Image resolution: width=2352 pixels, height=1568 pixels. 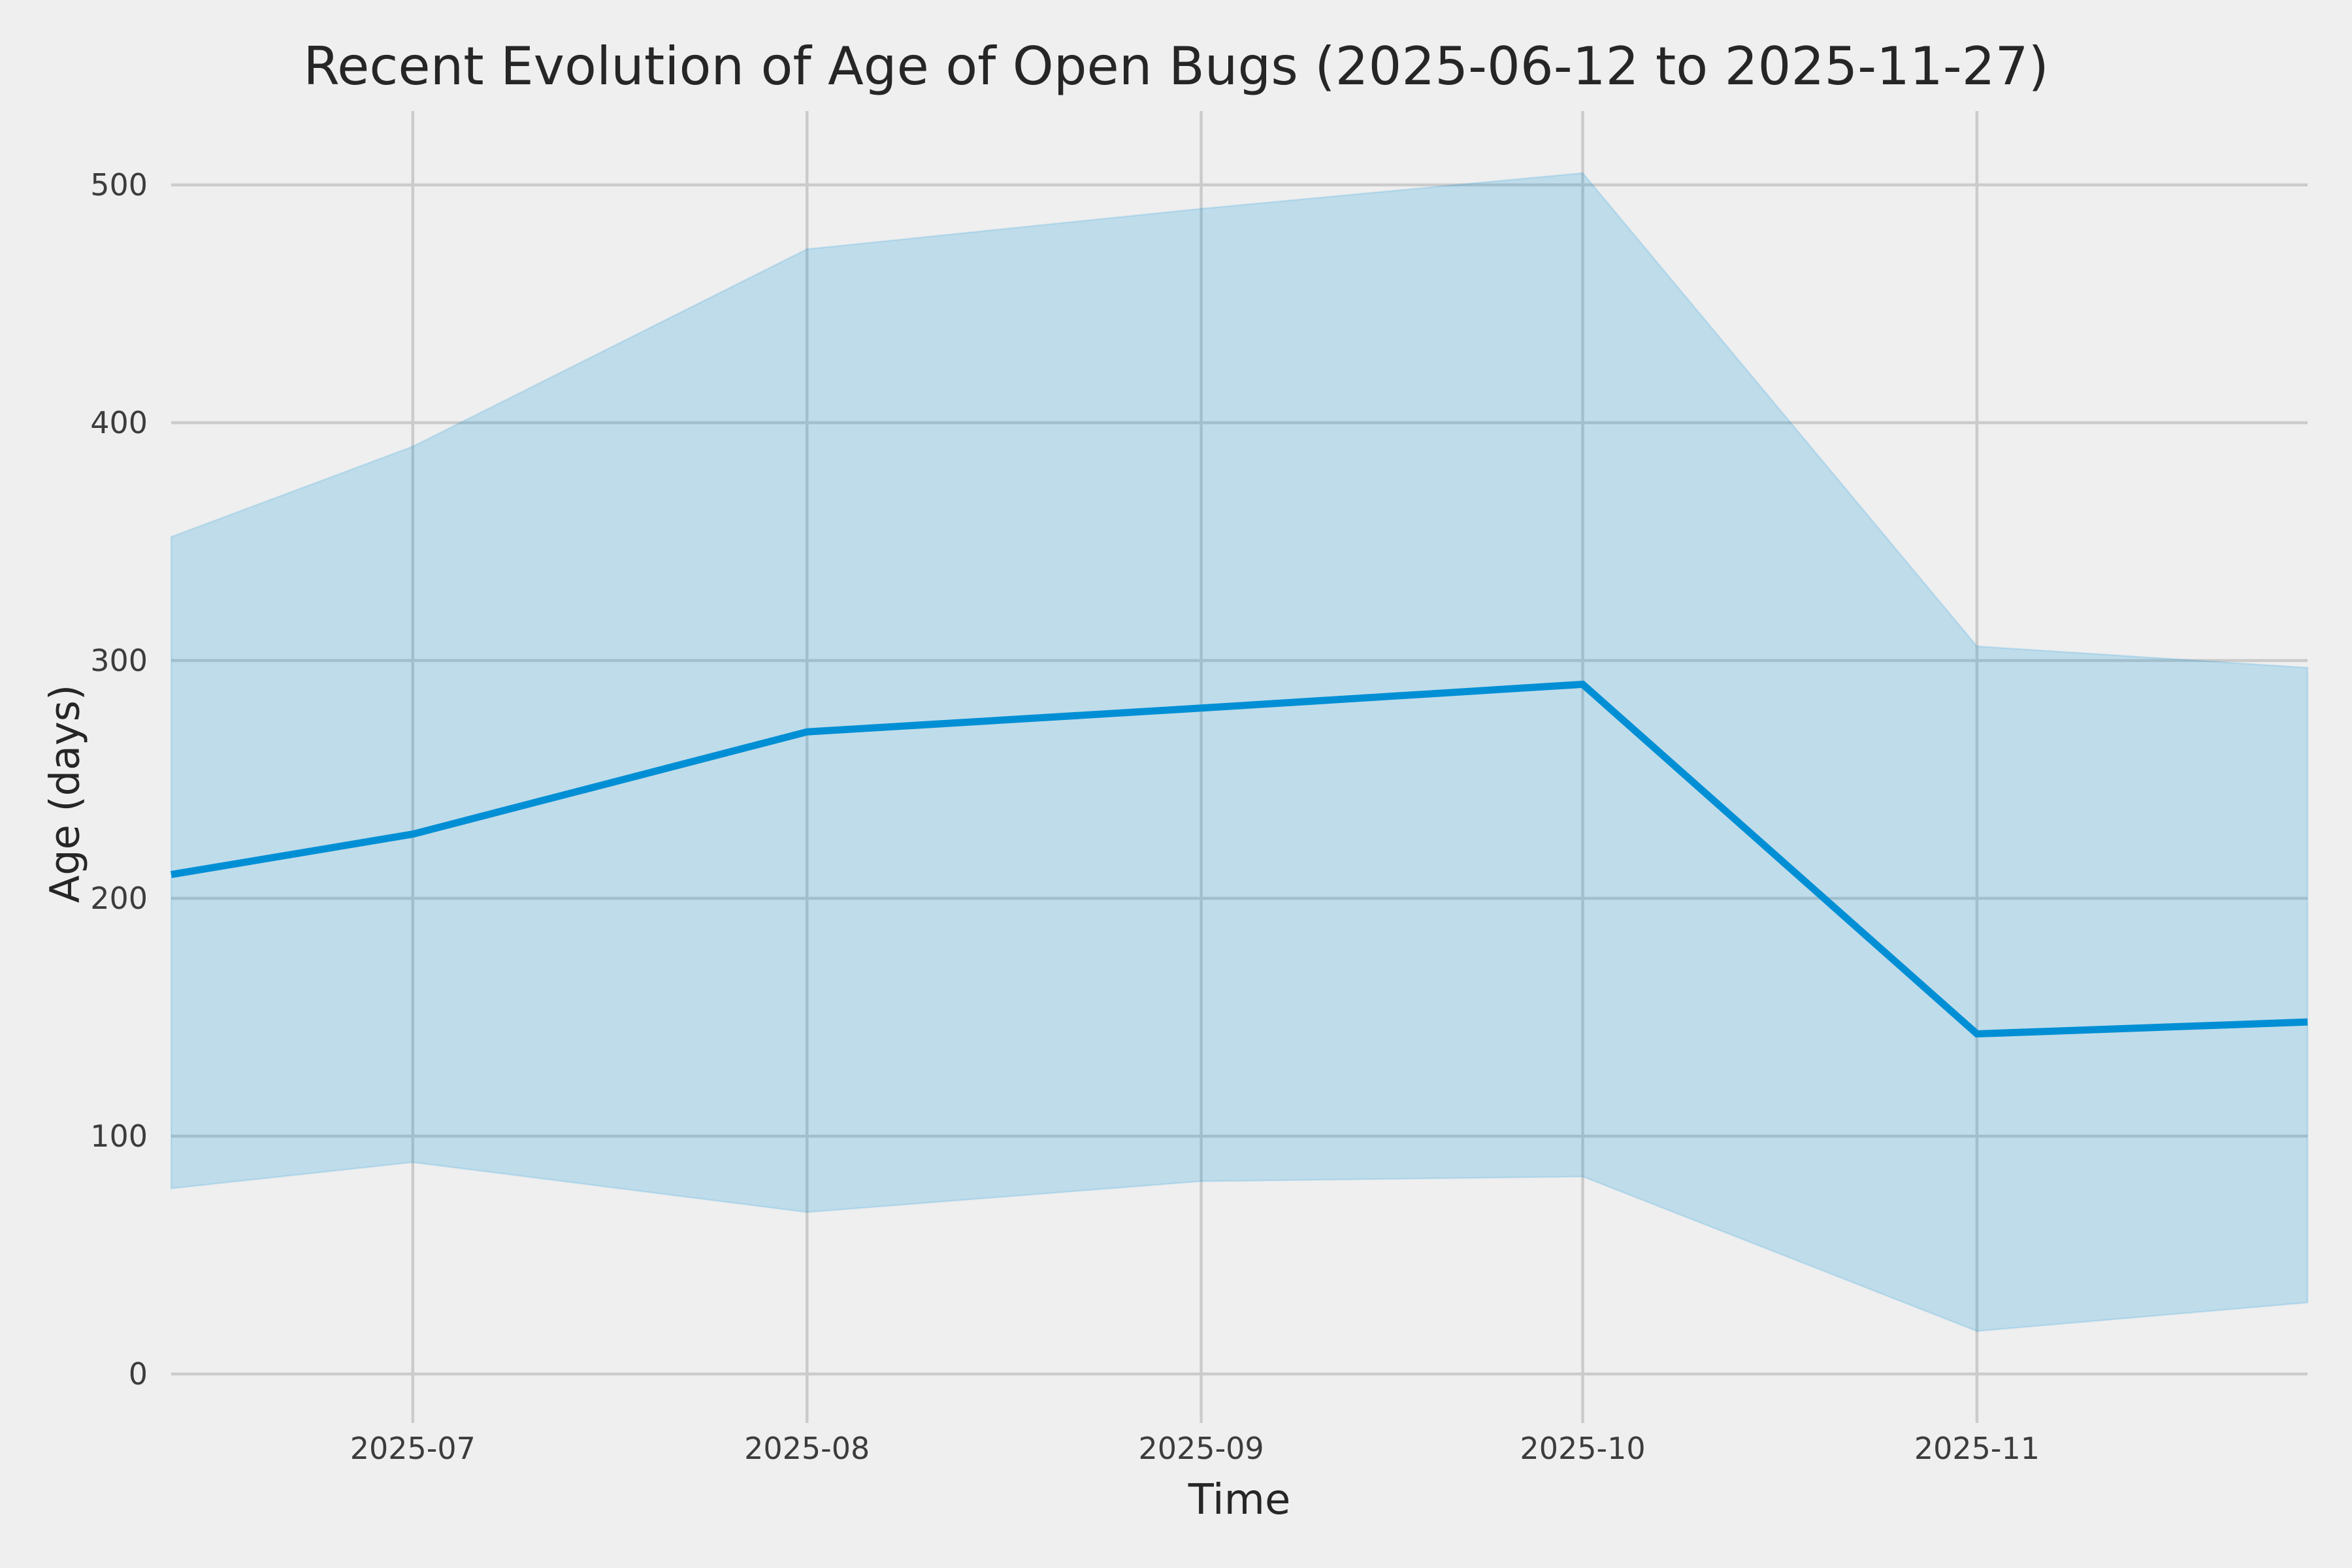 What do you see at coordinates (138, 1374) in the screenshot?
I see `y-tick-label: 0` at bounding box center [138, 1374].